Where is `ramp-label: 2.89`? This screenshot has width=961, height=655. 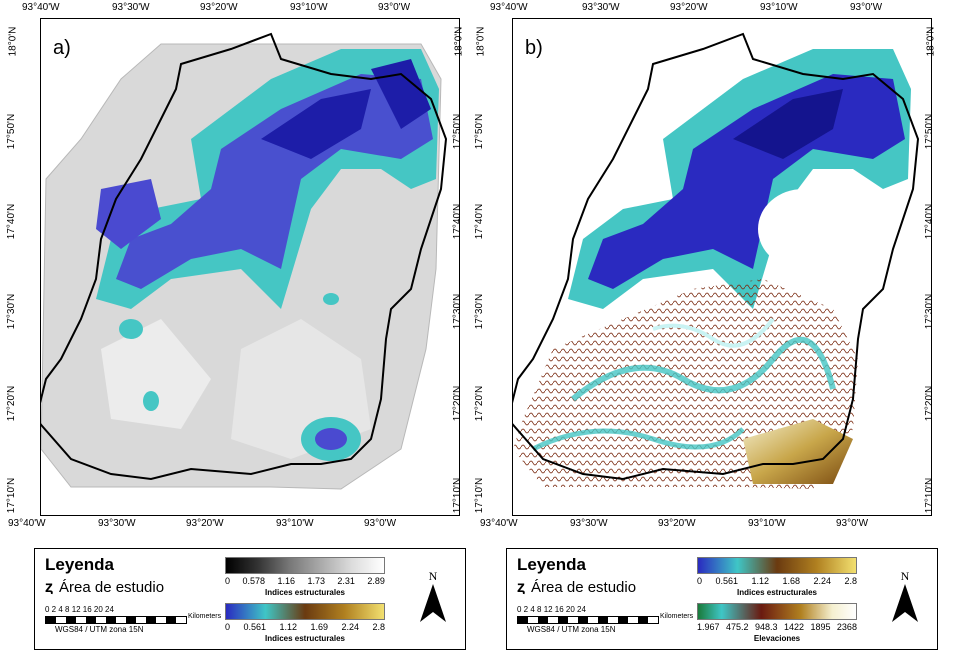 ramp-label: 2.89 is located at coordinates (376, 581).